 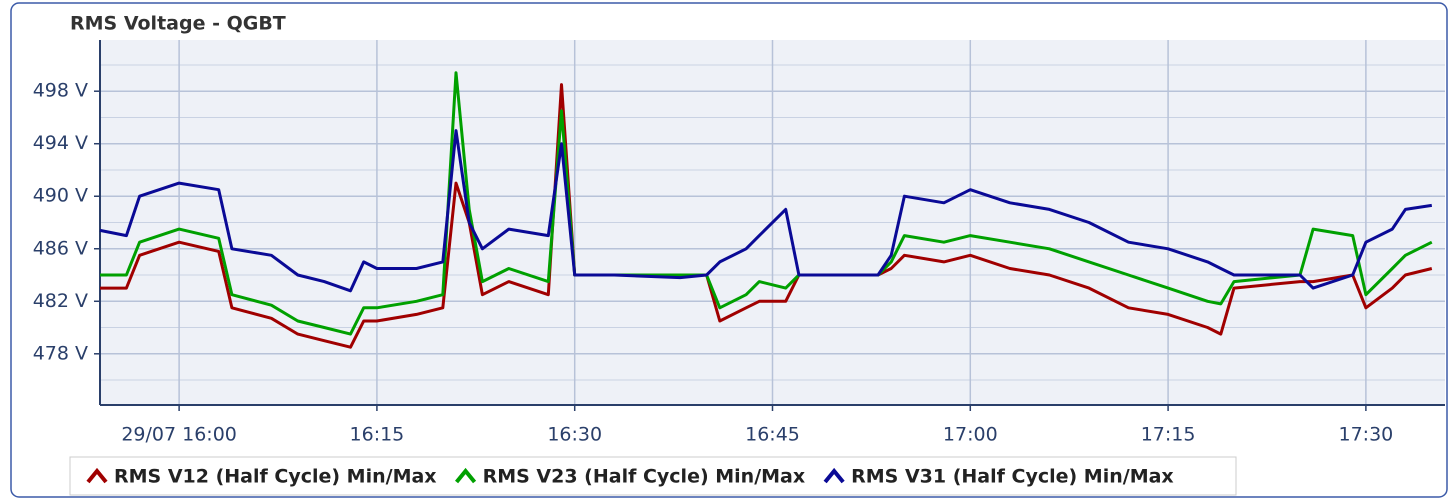 What do you see at coordinates (970, 435) in the screenshot?
I see `x-tick-label: 17:00` at bounding box center [970, 435].